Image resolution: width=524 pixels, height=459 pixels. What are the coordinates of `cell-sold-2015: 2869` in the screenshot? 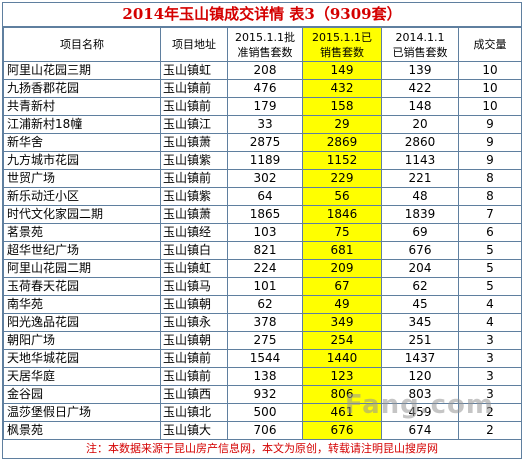 It's located at (342, 142).